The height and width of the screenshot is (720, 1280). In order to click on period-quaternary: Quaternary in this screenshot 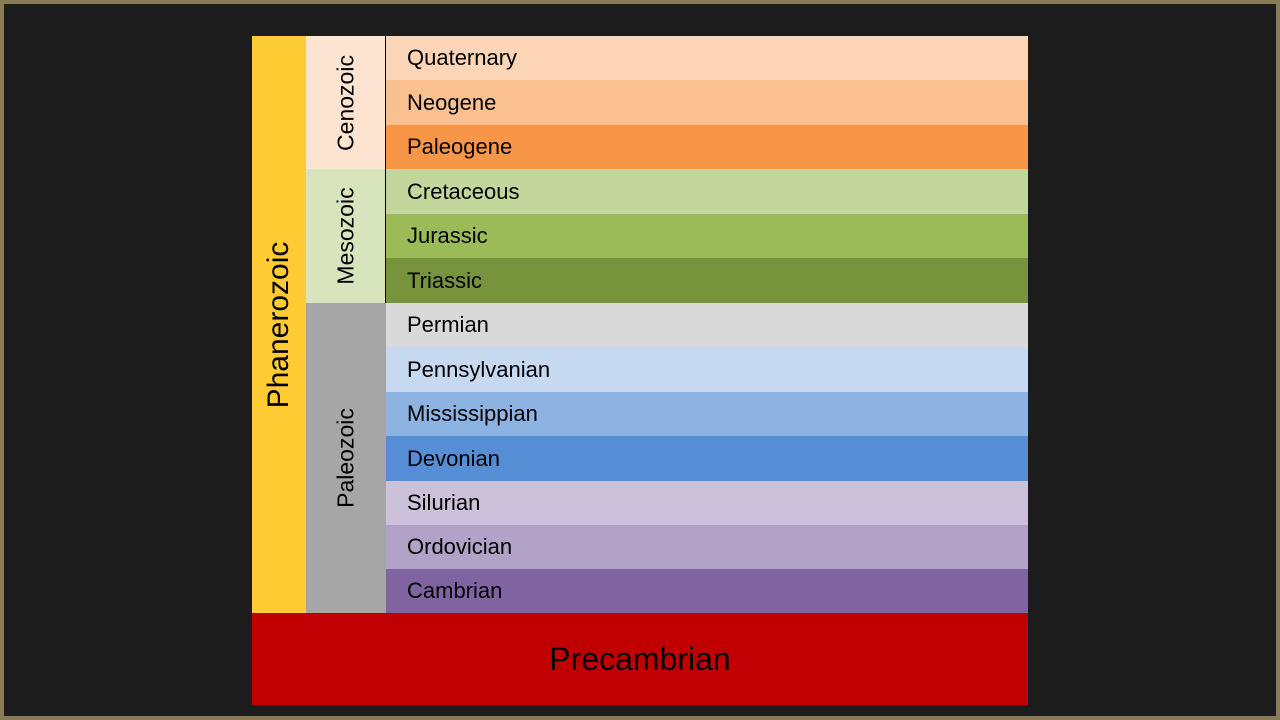, I will do `click(707, 58)`.